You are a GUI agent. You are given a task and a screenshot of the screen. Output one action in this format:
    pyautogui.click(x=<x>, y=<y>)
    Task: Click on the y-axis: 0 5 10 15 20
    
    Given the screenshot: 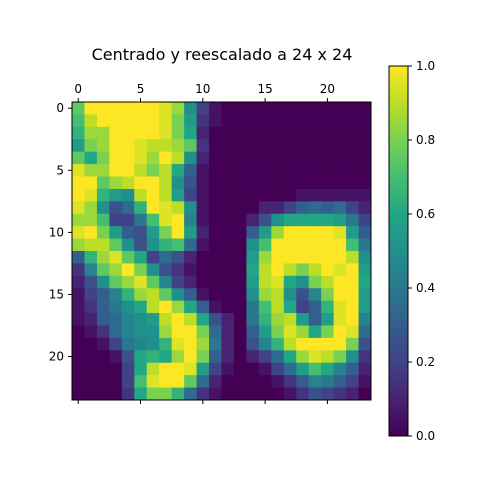 What is the action you would take?
    pyautogui.click(x=60, y=232)
    